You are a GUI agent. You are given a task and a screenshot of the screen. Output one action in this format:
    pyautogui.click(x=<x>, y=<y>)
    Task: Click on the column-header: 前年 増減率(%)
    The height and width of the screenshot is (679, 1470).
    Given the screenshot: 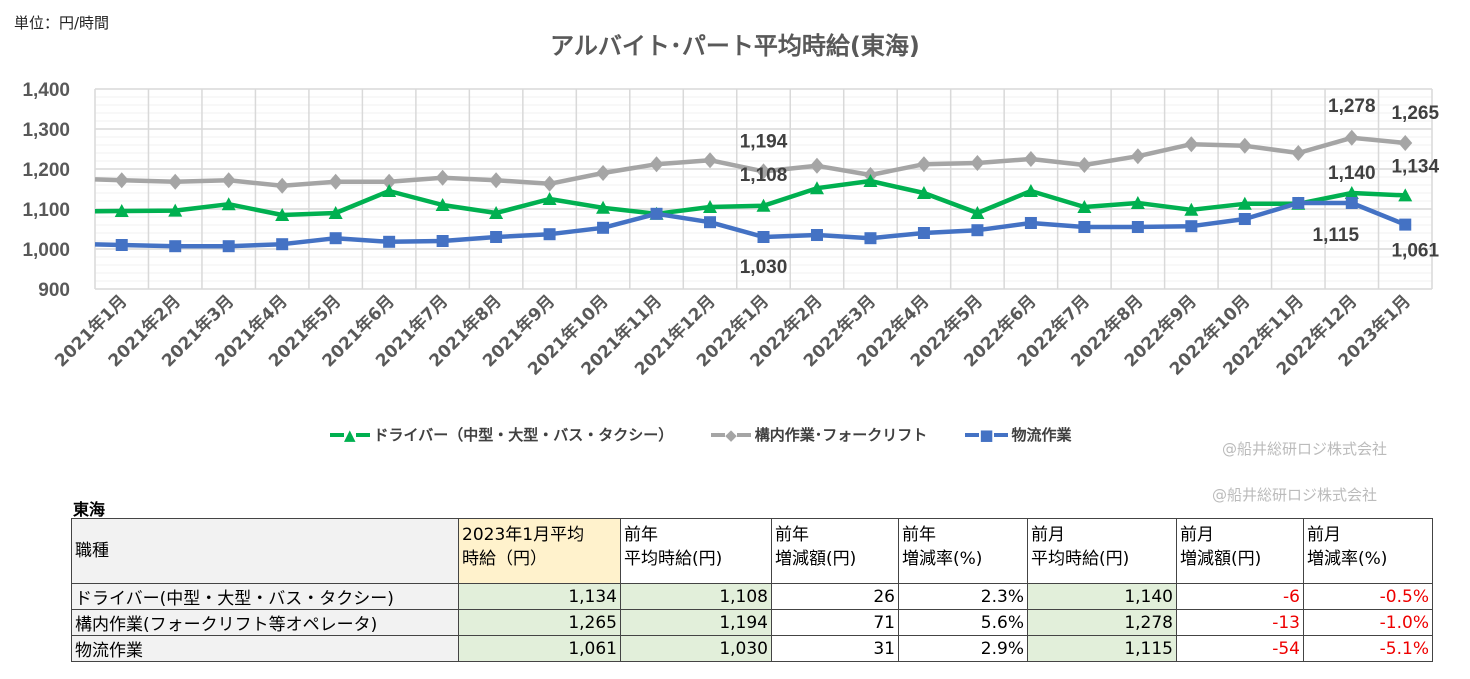 What is the action you would take?
    pyautogui.click(x=963, y=551)
    